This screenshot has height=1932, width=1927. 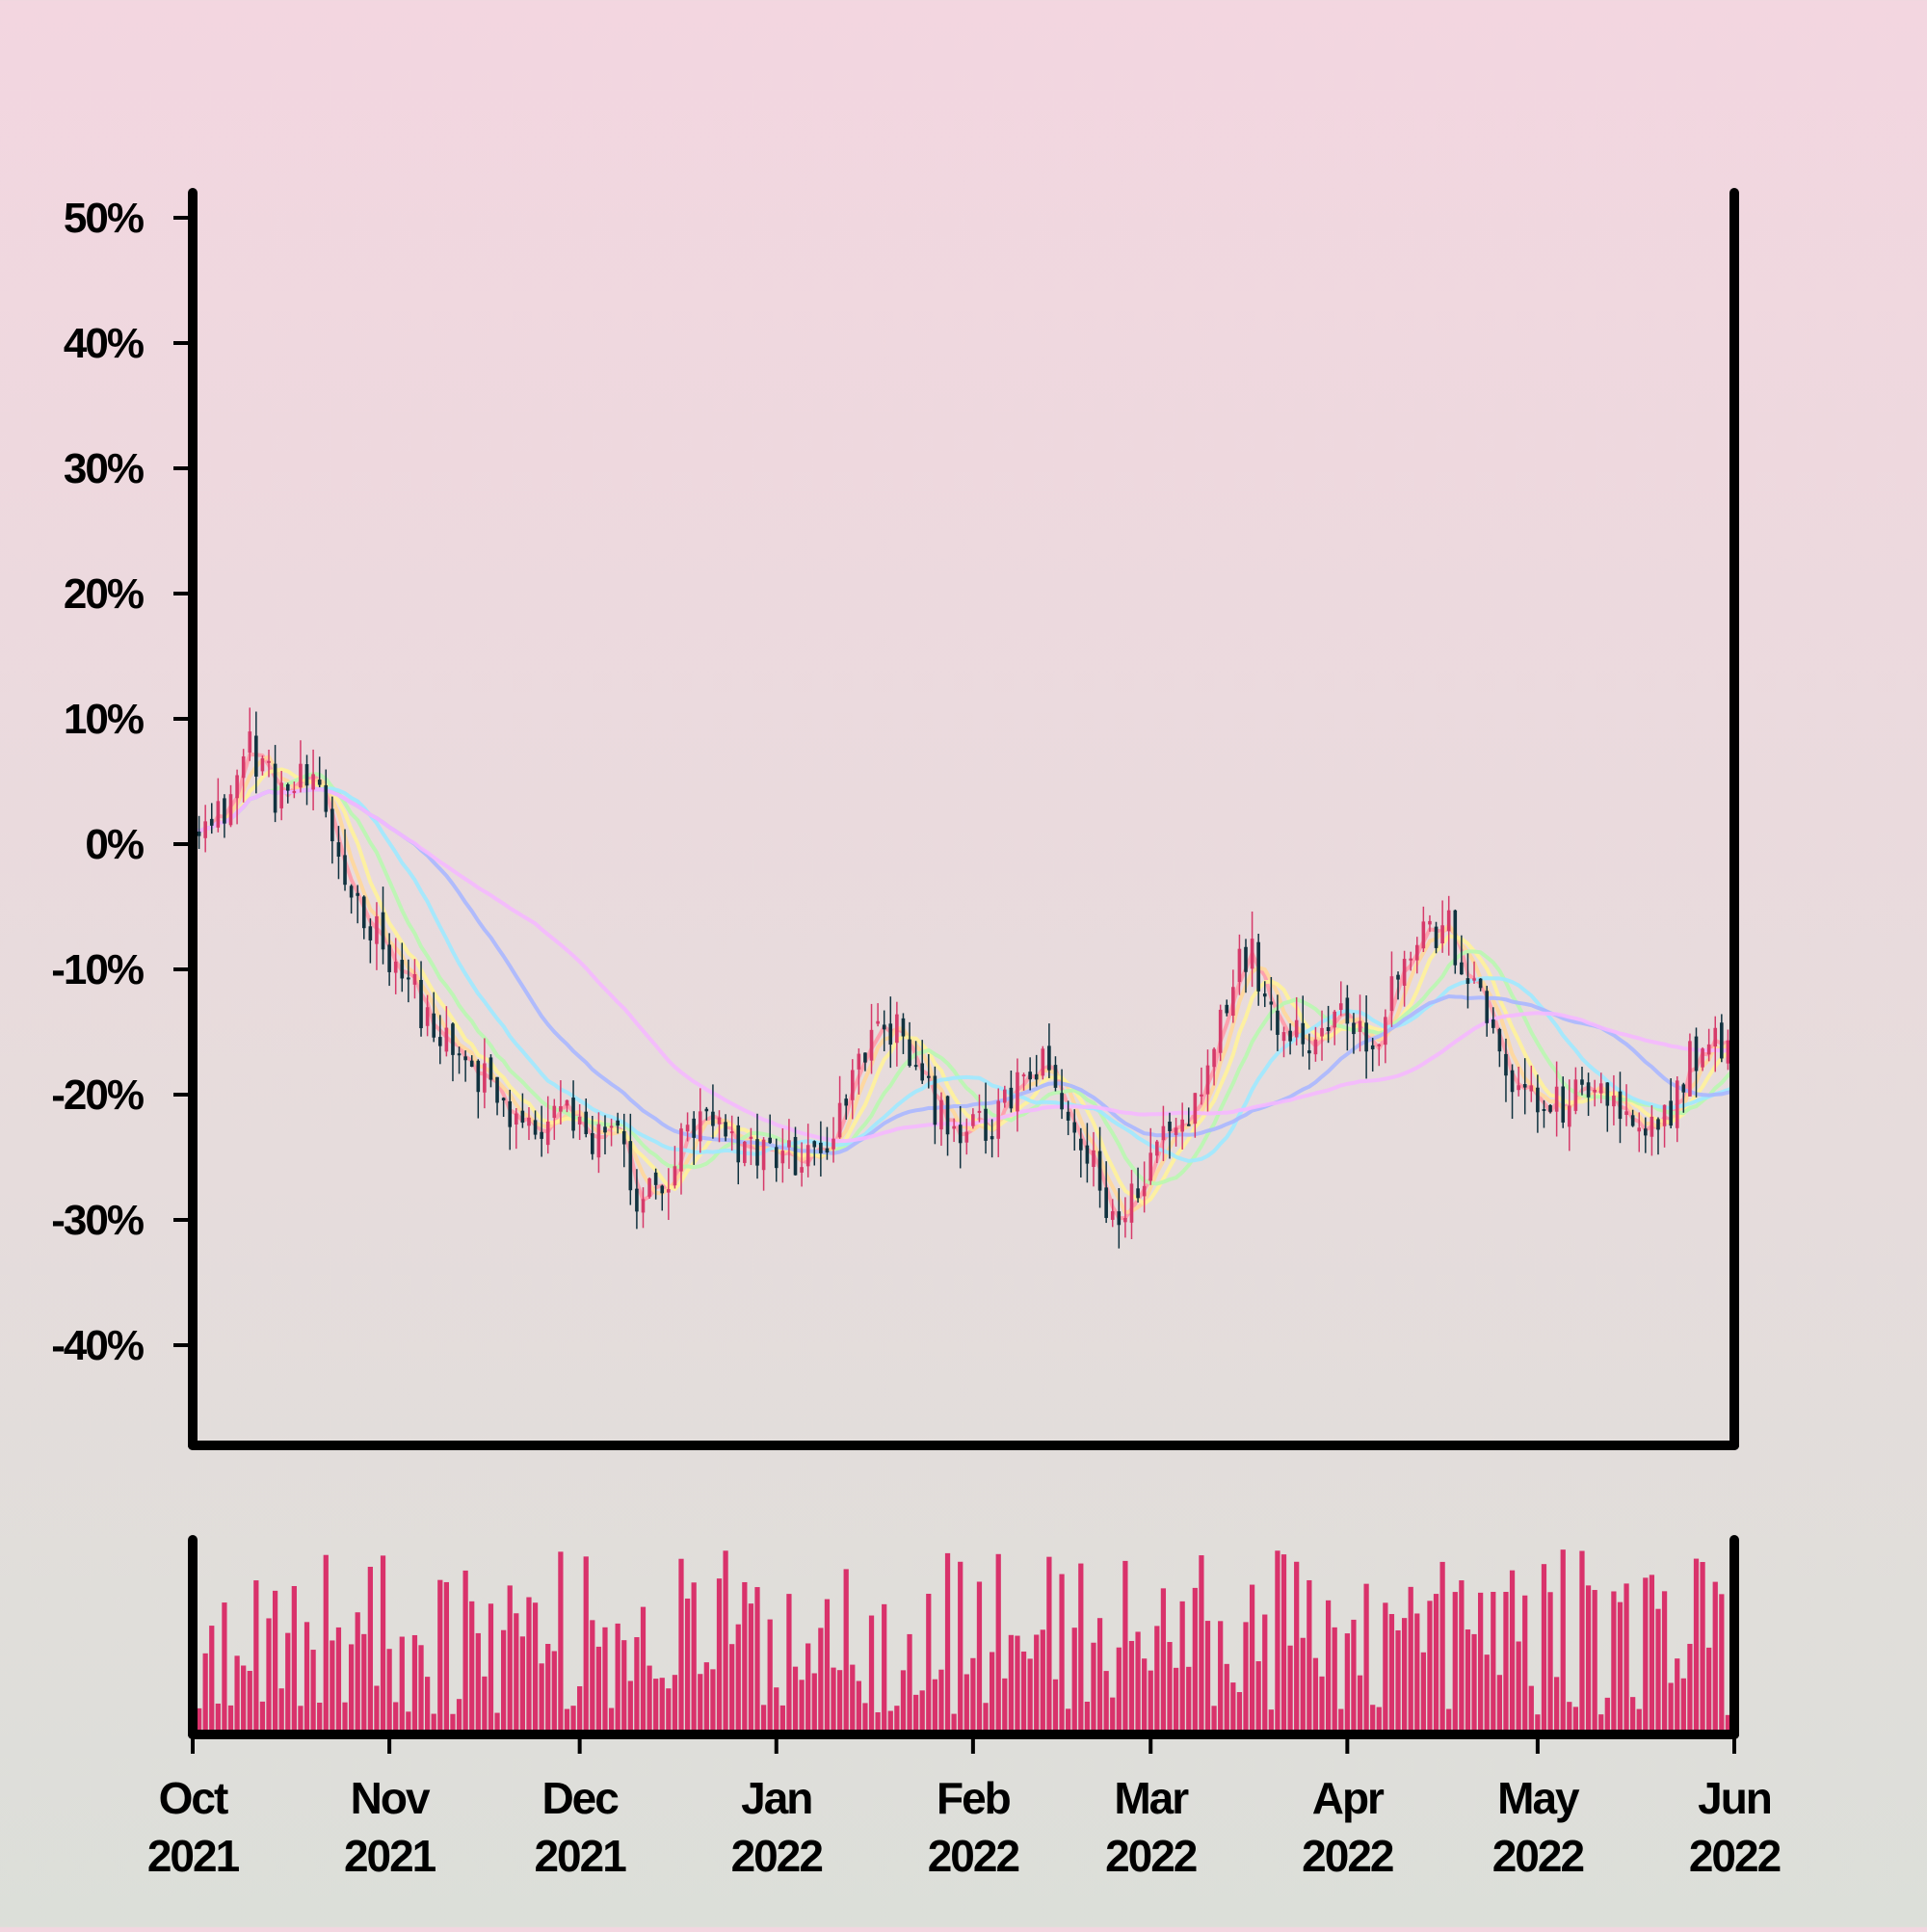 What do you see at coordinates (97, 1220) in the screenshot?
I see `y-tick-label: -30%` at bounding box center [97, 1220].